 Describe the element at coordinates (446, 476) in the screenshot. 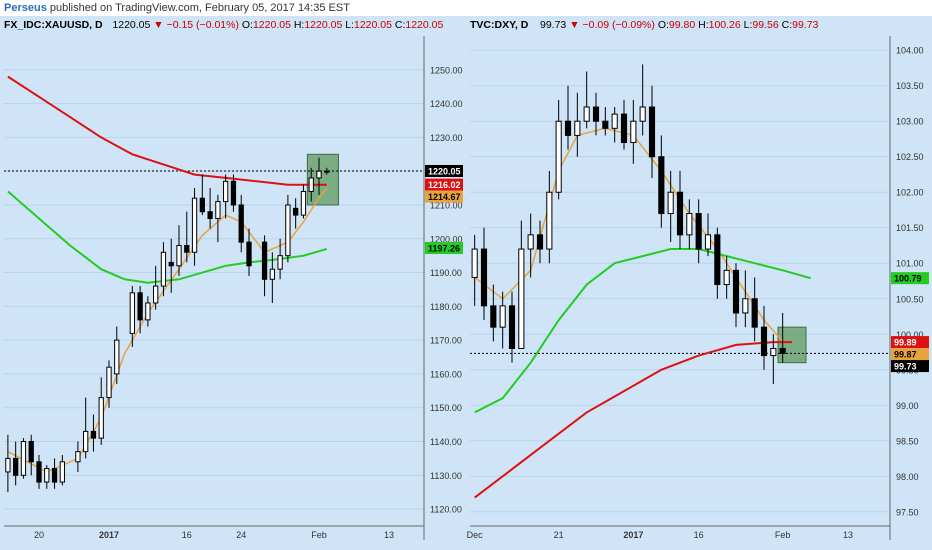

I see `y-tick-label: 1130.00` at that location.